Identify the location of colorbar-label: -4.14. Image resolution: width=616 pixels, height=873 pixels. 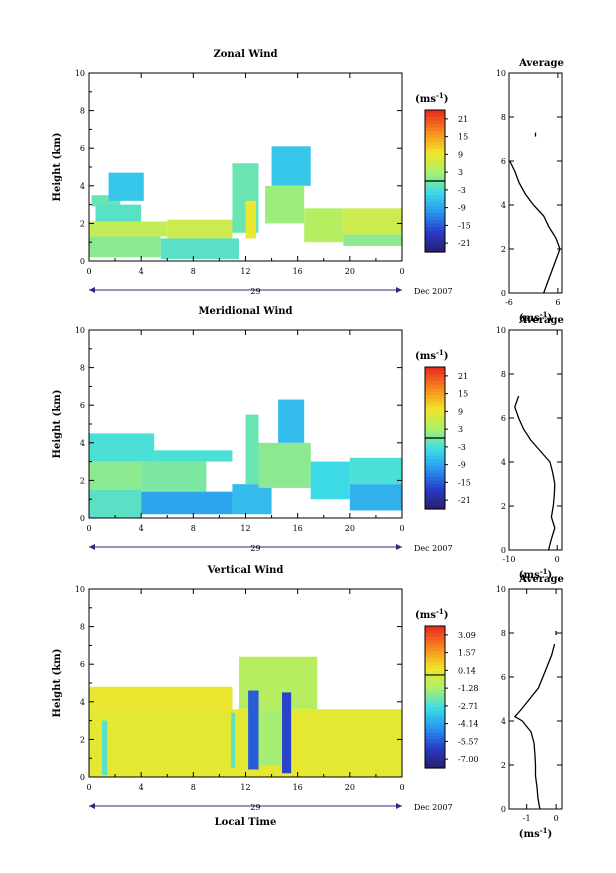
(468, 724).